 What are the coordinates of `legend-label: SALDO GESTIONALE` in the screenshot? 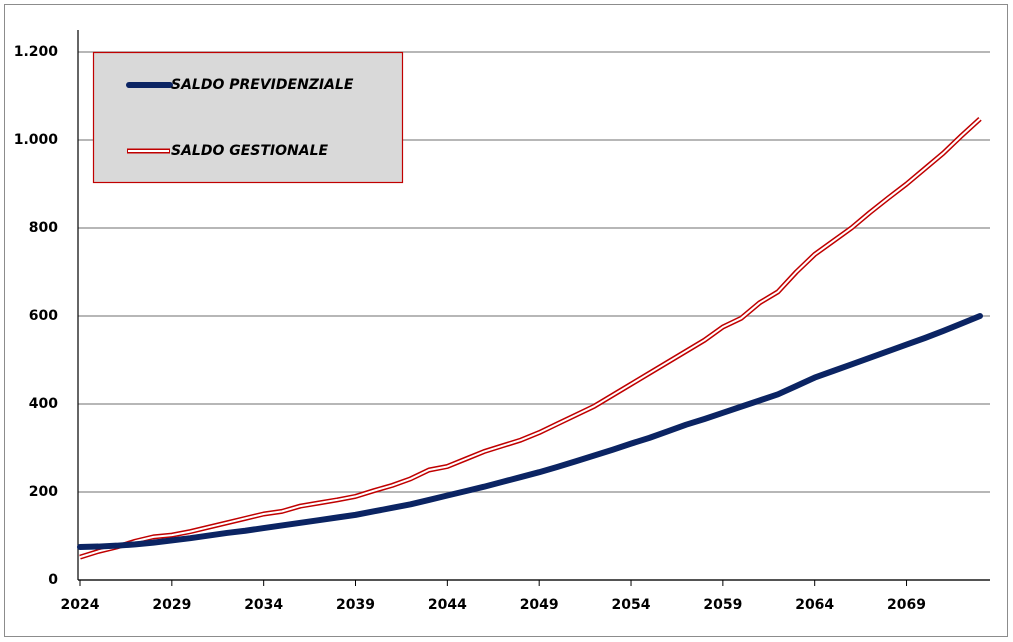 It's located at (250, 151).